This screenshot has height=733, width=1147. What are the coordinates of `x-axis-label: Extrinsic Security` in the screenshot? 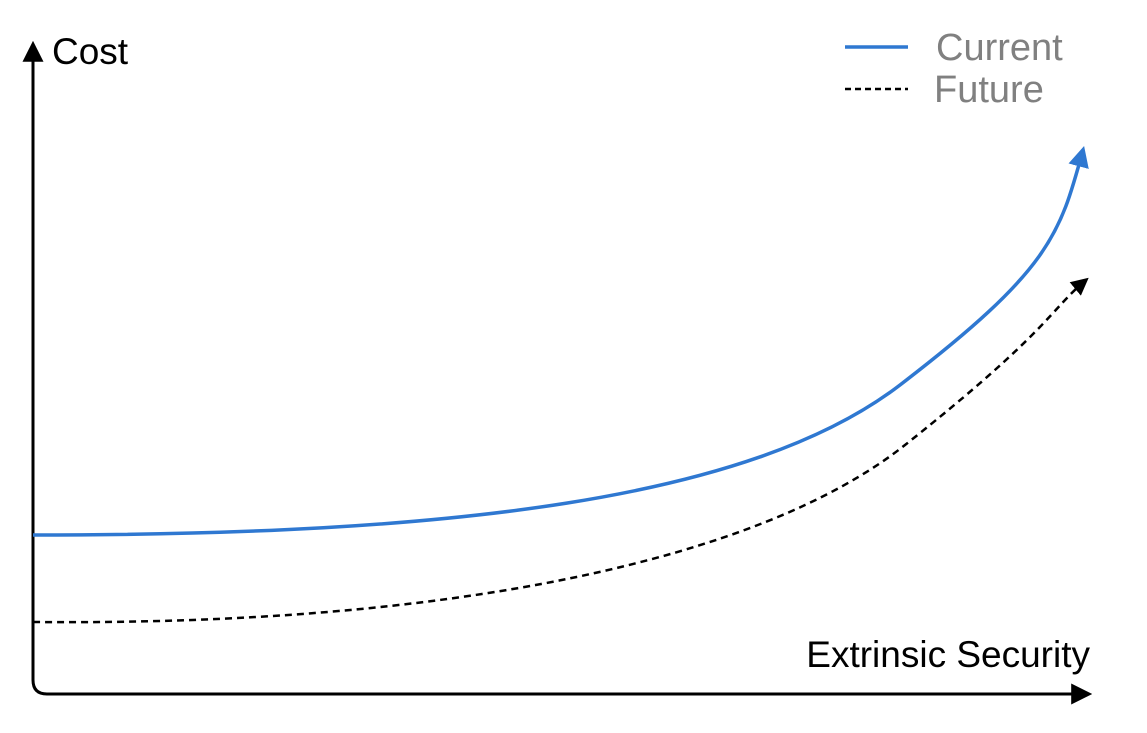 It's located at (948, 654).